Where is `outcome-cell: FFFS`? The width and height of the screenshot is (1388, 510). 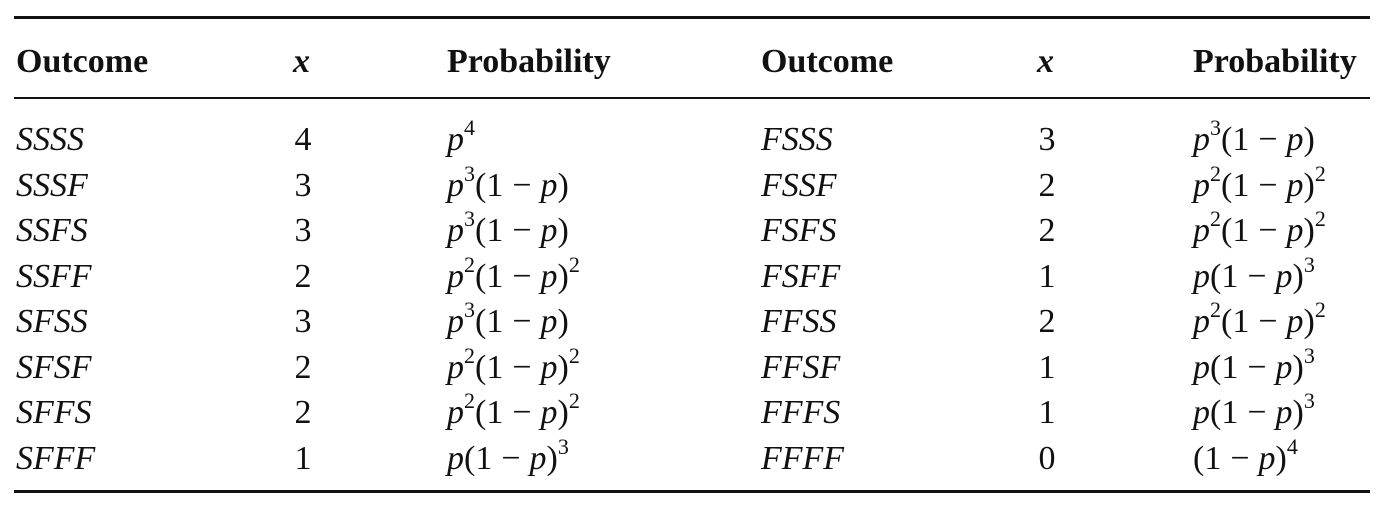 outcome-cell: FFFS is located at coordinates (801, 412).